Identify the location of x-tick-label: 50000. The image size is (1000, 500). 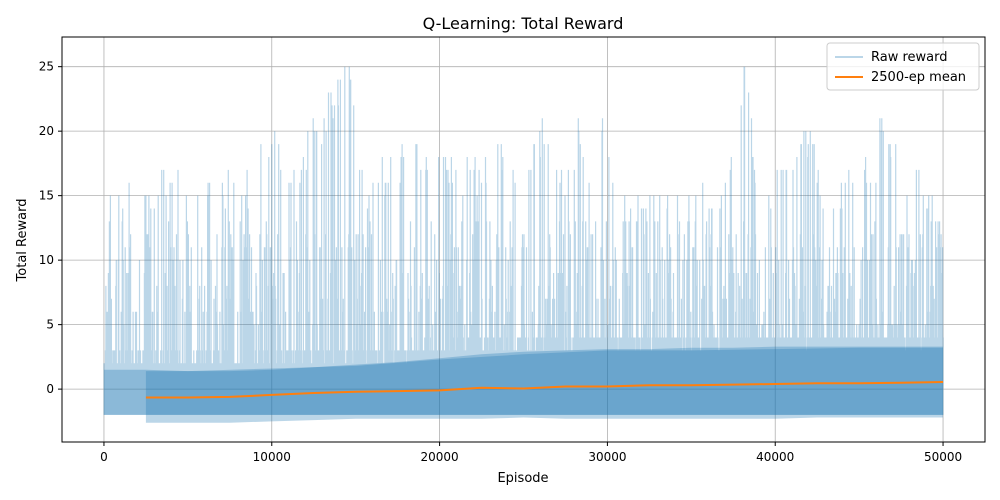
(943, 457).